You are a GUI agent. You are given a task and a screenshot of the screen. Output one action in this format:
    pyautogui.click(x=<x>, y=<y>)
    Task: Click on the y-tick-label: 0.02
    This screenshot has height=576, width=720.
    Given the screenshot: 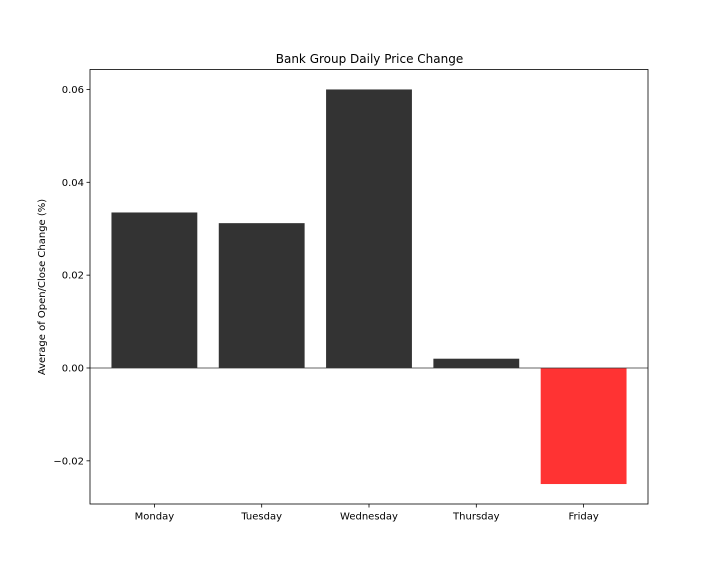 What is the action you would take?
    pyautogui.click(x=73, y=276)
    